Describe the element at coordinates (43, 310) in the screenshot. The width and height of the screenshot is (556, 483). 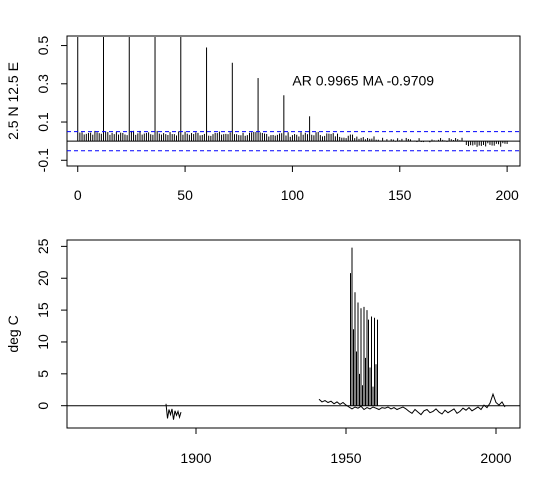
I see `y-tick-label: 15` at that location.